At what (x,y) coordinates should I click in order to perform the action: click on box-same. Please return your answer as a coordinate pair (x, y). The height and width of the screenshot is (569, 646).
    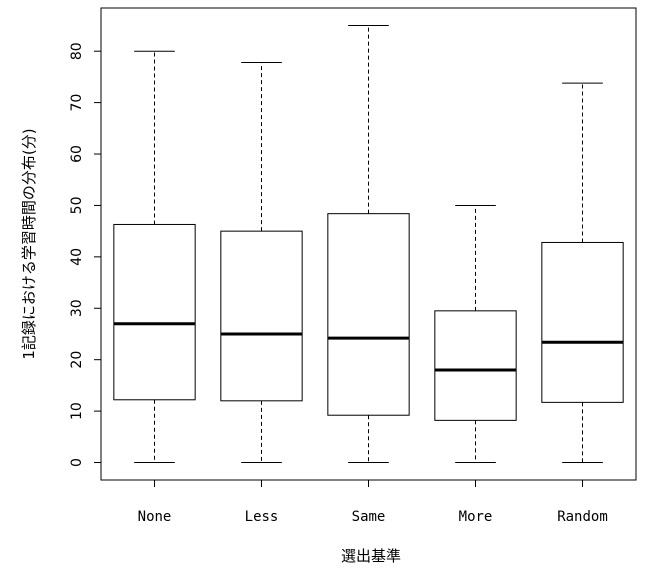
    Looking at the image, I should click on (368, 244).